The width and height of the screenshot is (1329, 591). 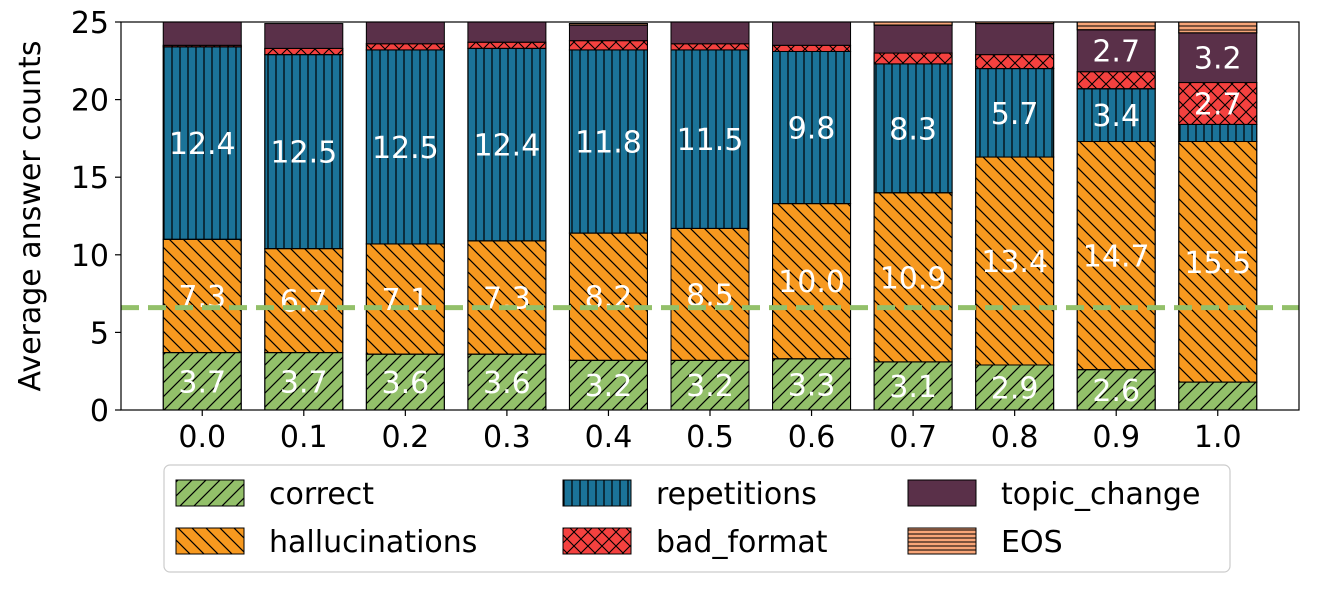 I want to click on data-label-correct-0.3: 3.6, so click(x=507, y=383).